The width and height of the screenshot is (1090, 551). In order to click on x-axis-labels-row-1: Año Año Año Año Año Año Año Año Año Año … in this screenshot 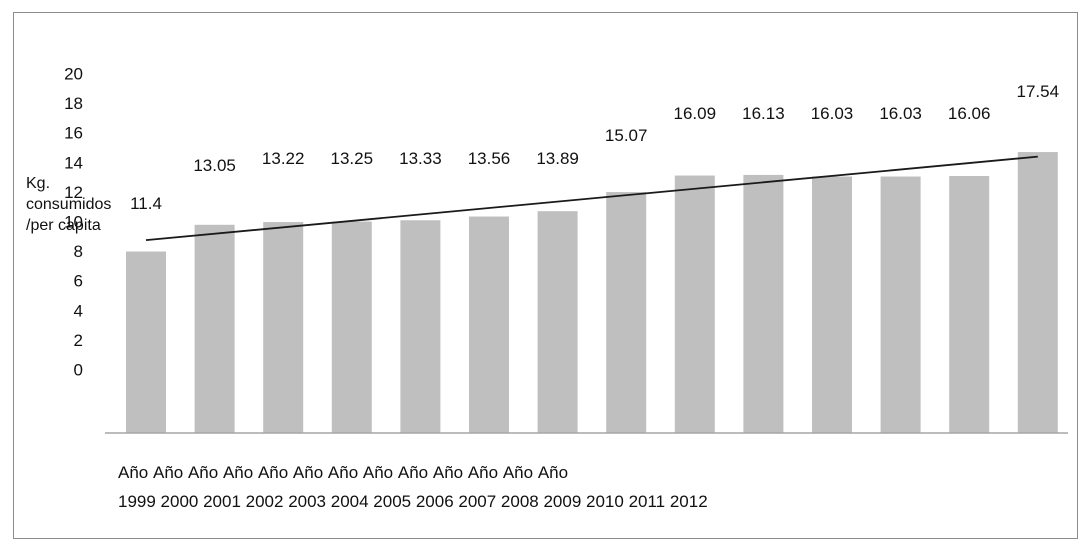, I will do `click(413, 472)`.